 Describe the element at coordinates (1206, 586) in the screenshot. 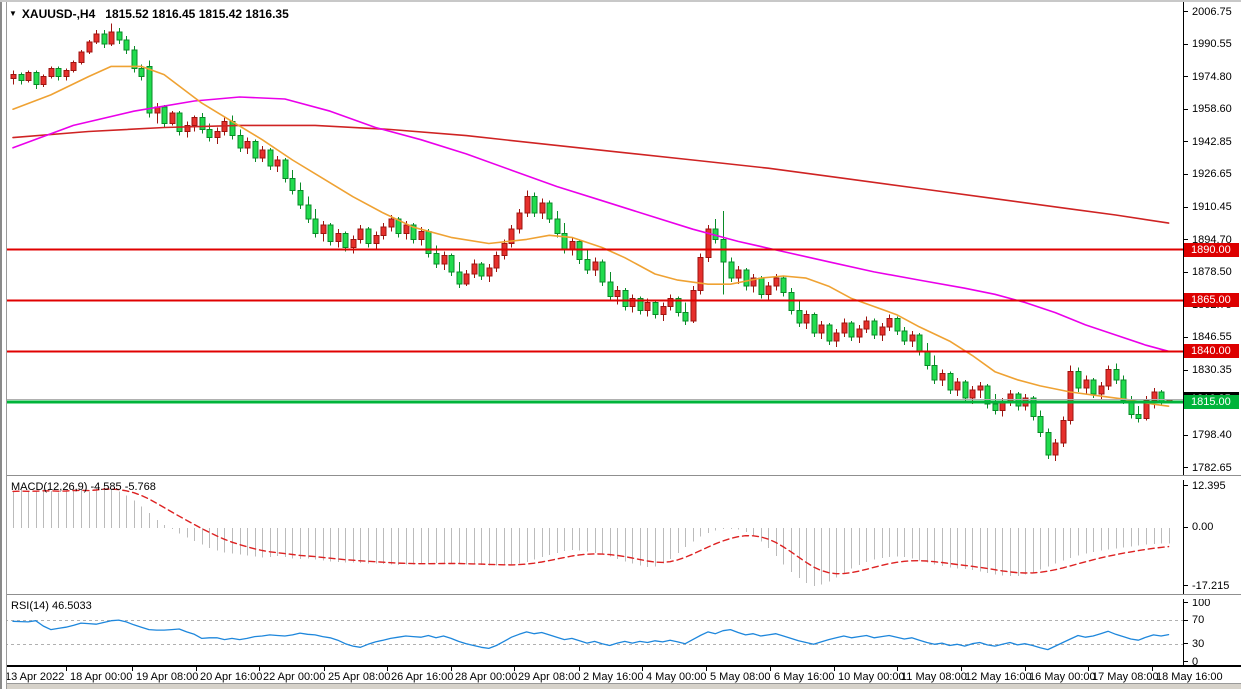

I see `axis-tick-label: -17.215` at that location.